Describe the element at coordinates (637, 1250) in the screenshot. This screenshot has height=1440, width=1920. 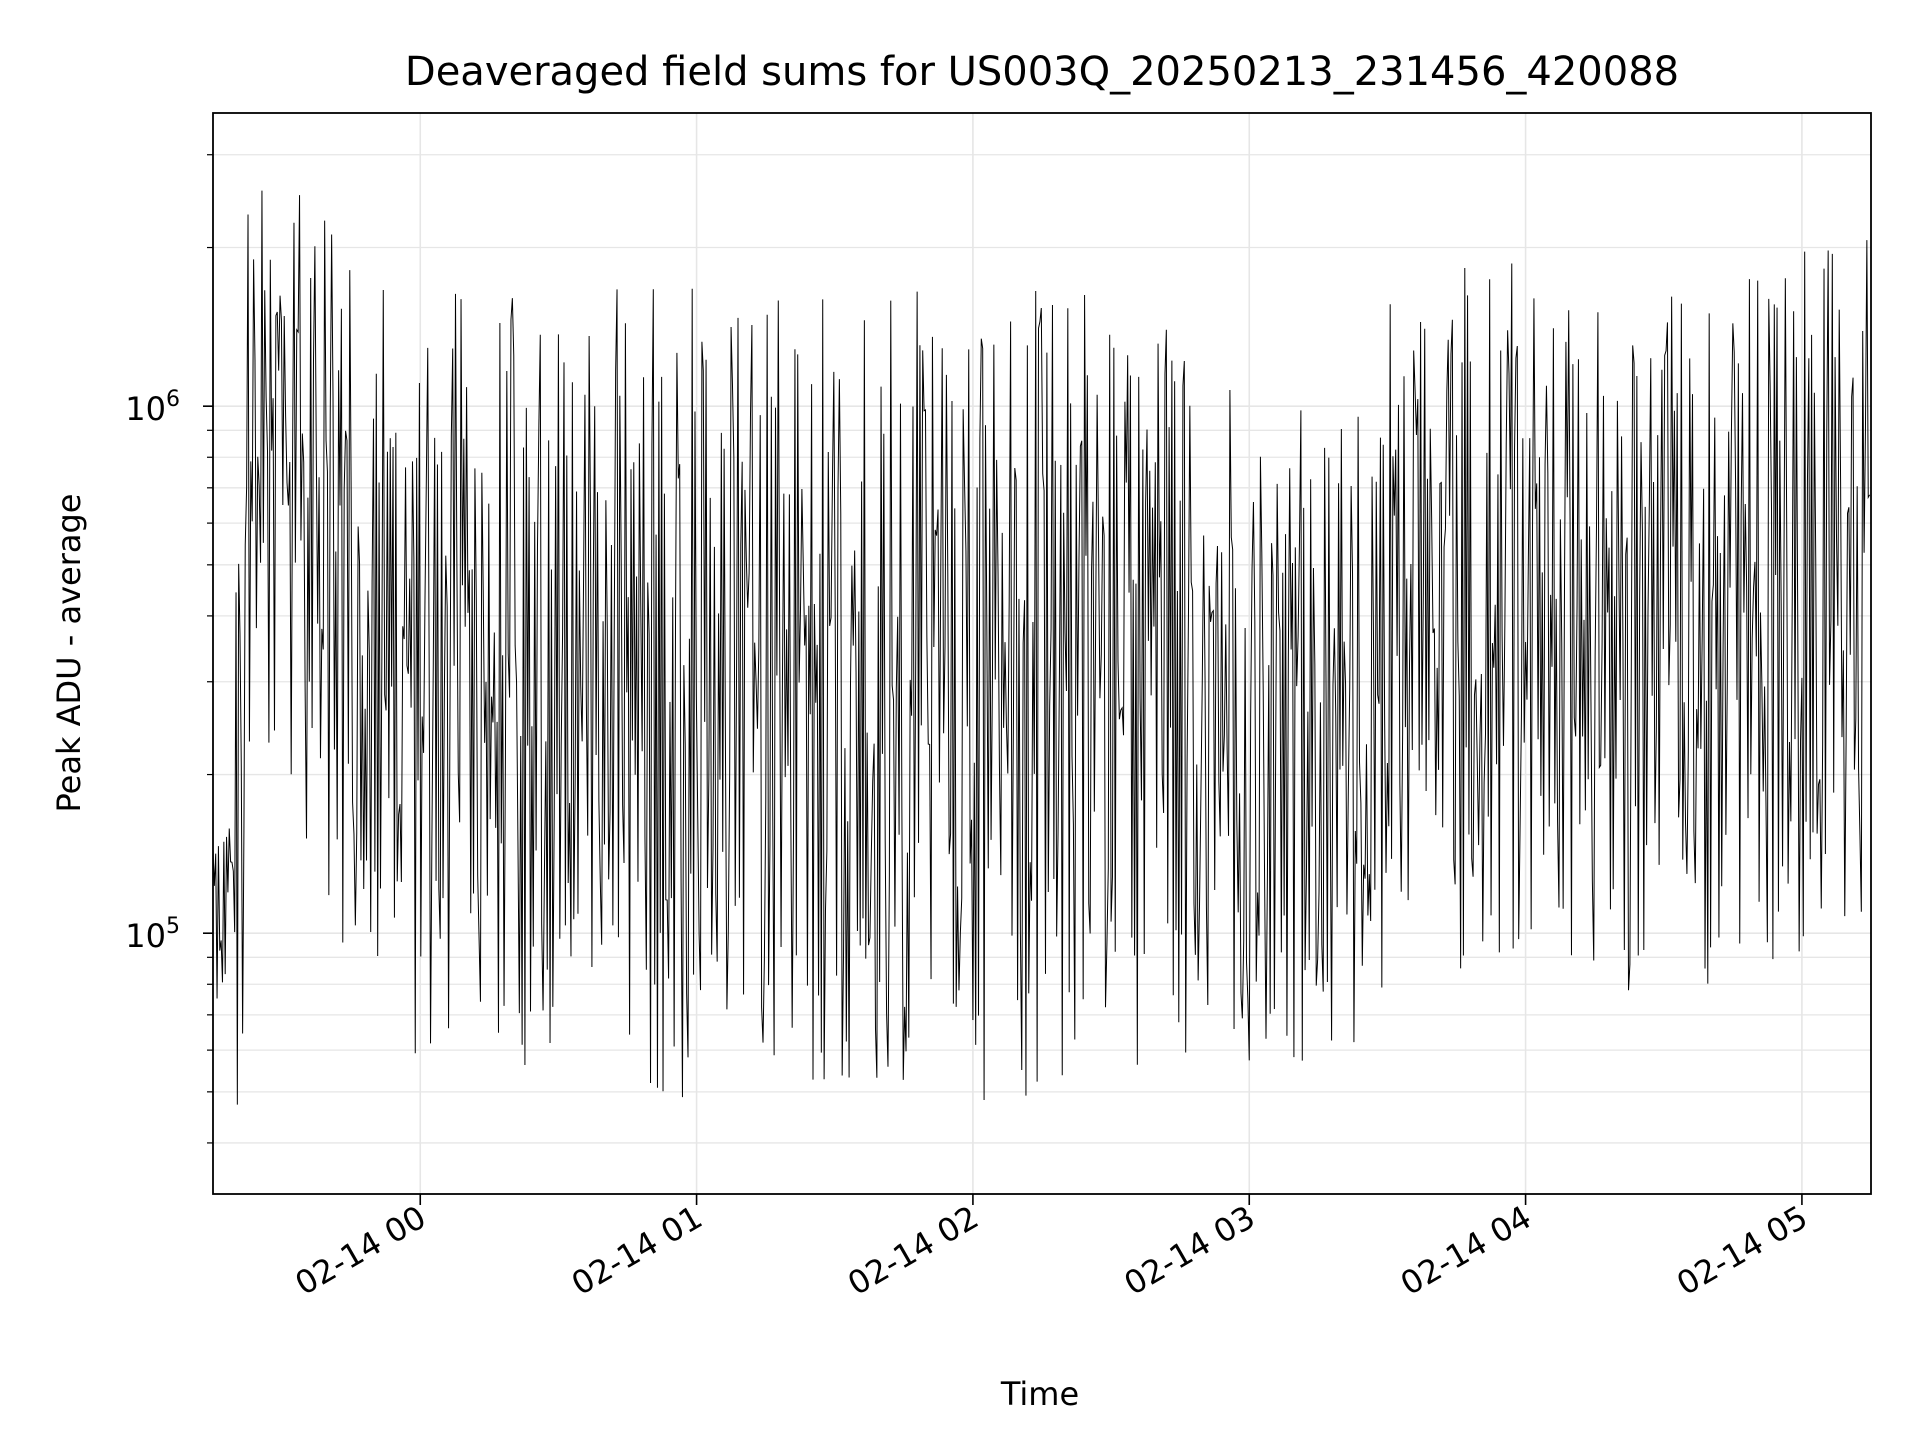
I see `x-tick-label: 02-14 01` at that location.